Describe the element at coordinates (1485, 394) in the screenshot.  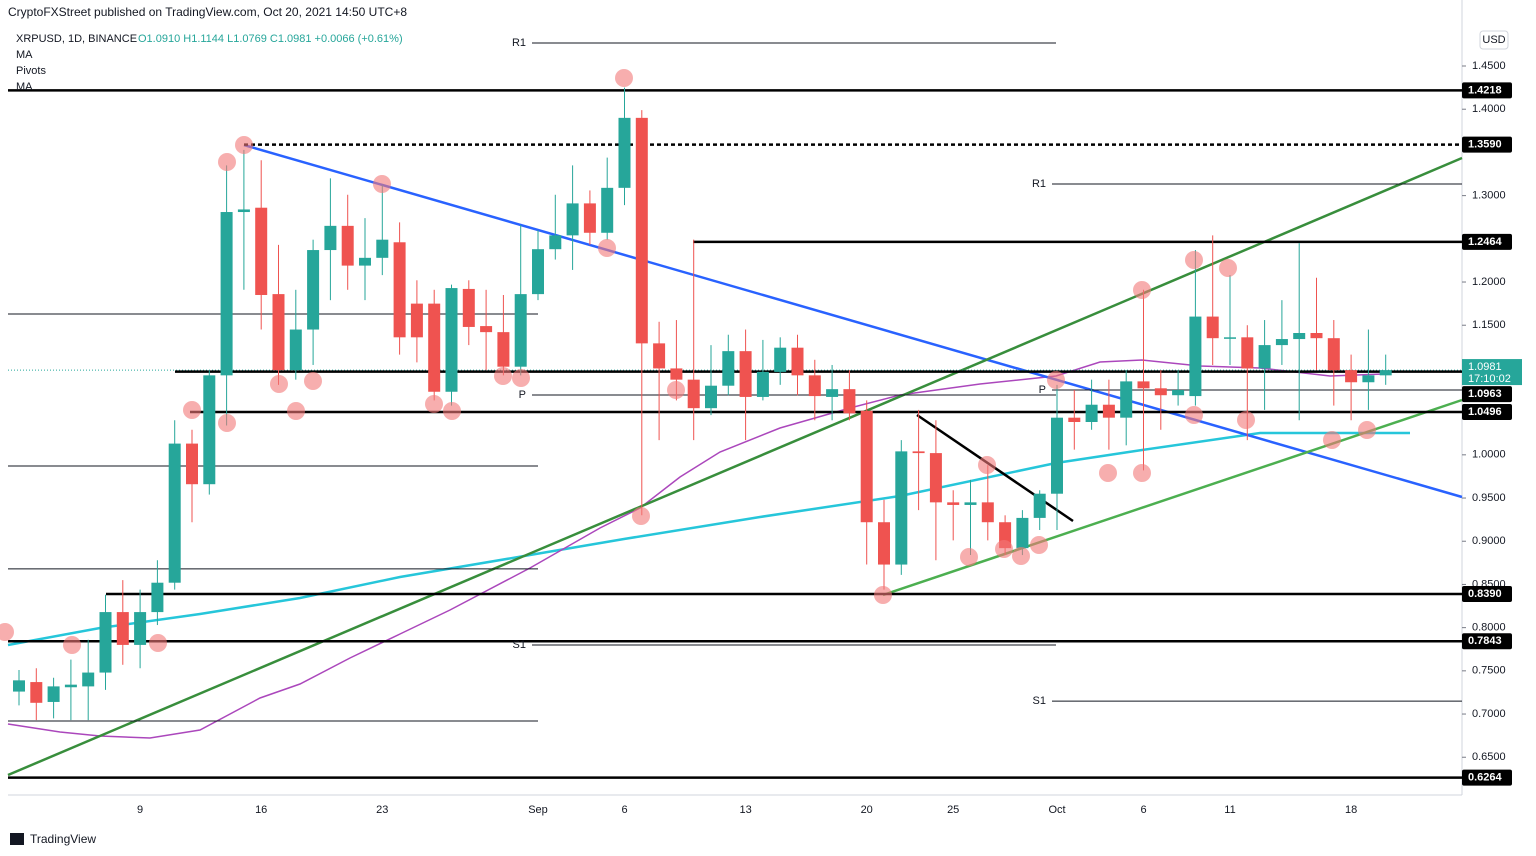
I see `level-label: 1.0963` at that location.